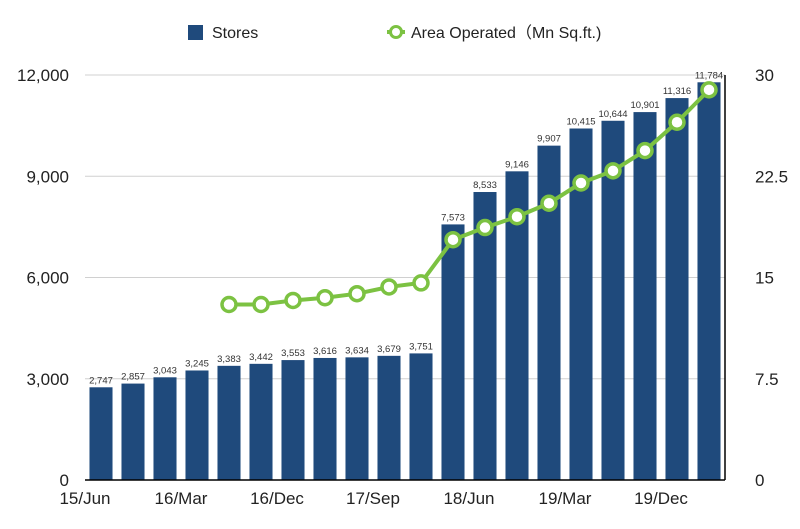 This screenshot has width=800, height=529. What do you see at coordinates (101, 380) in the screenshot?
I see `bar-label-15/Jun: 2,747` at bounding box center [101, 380].